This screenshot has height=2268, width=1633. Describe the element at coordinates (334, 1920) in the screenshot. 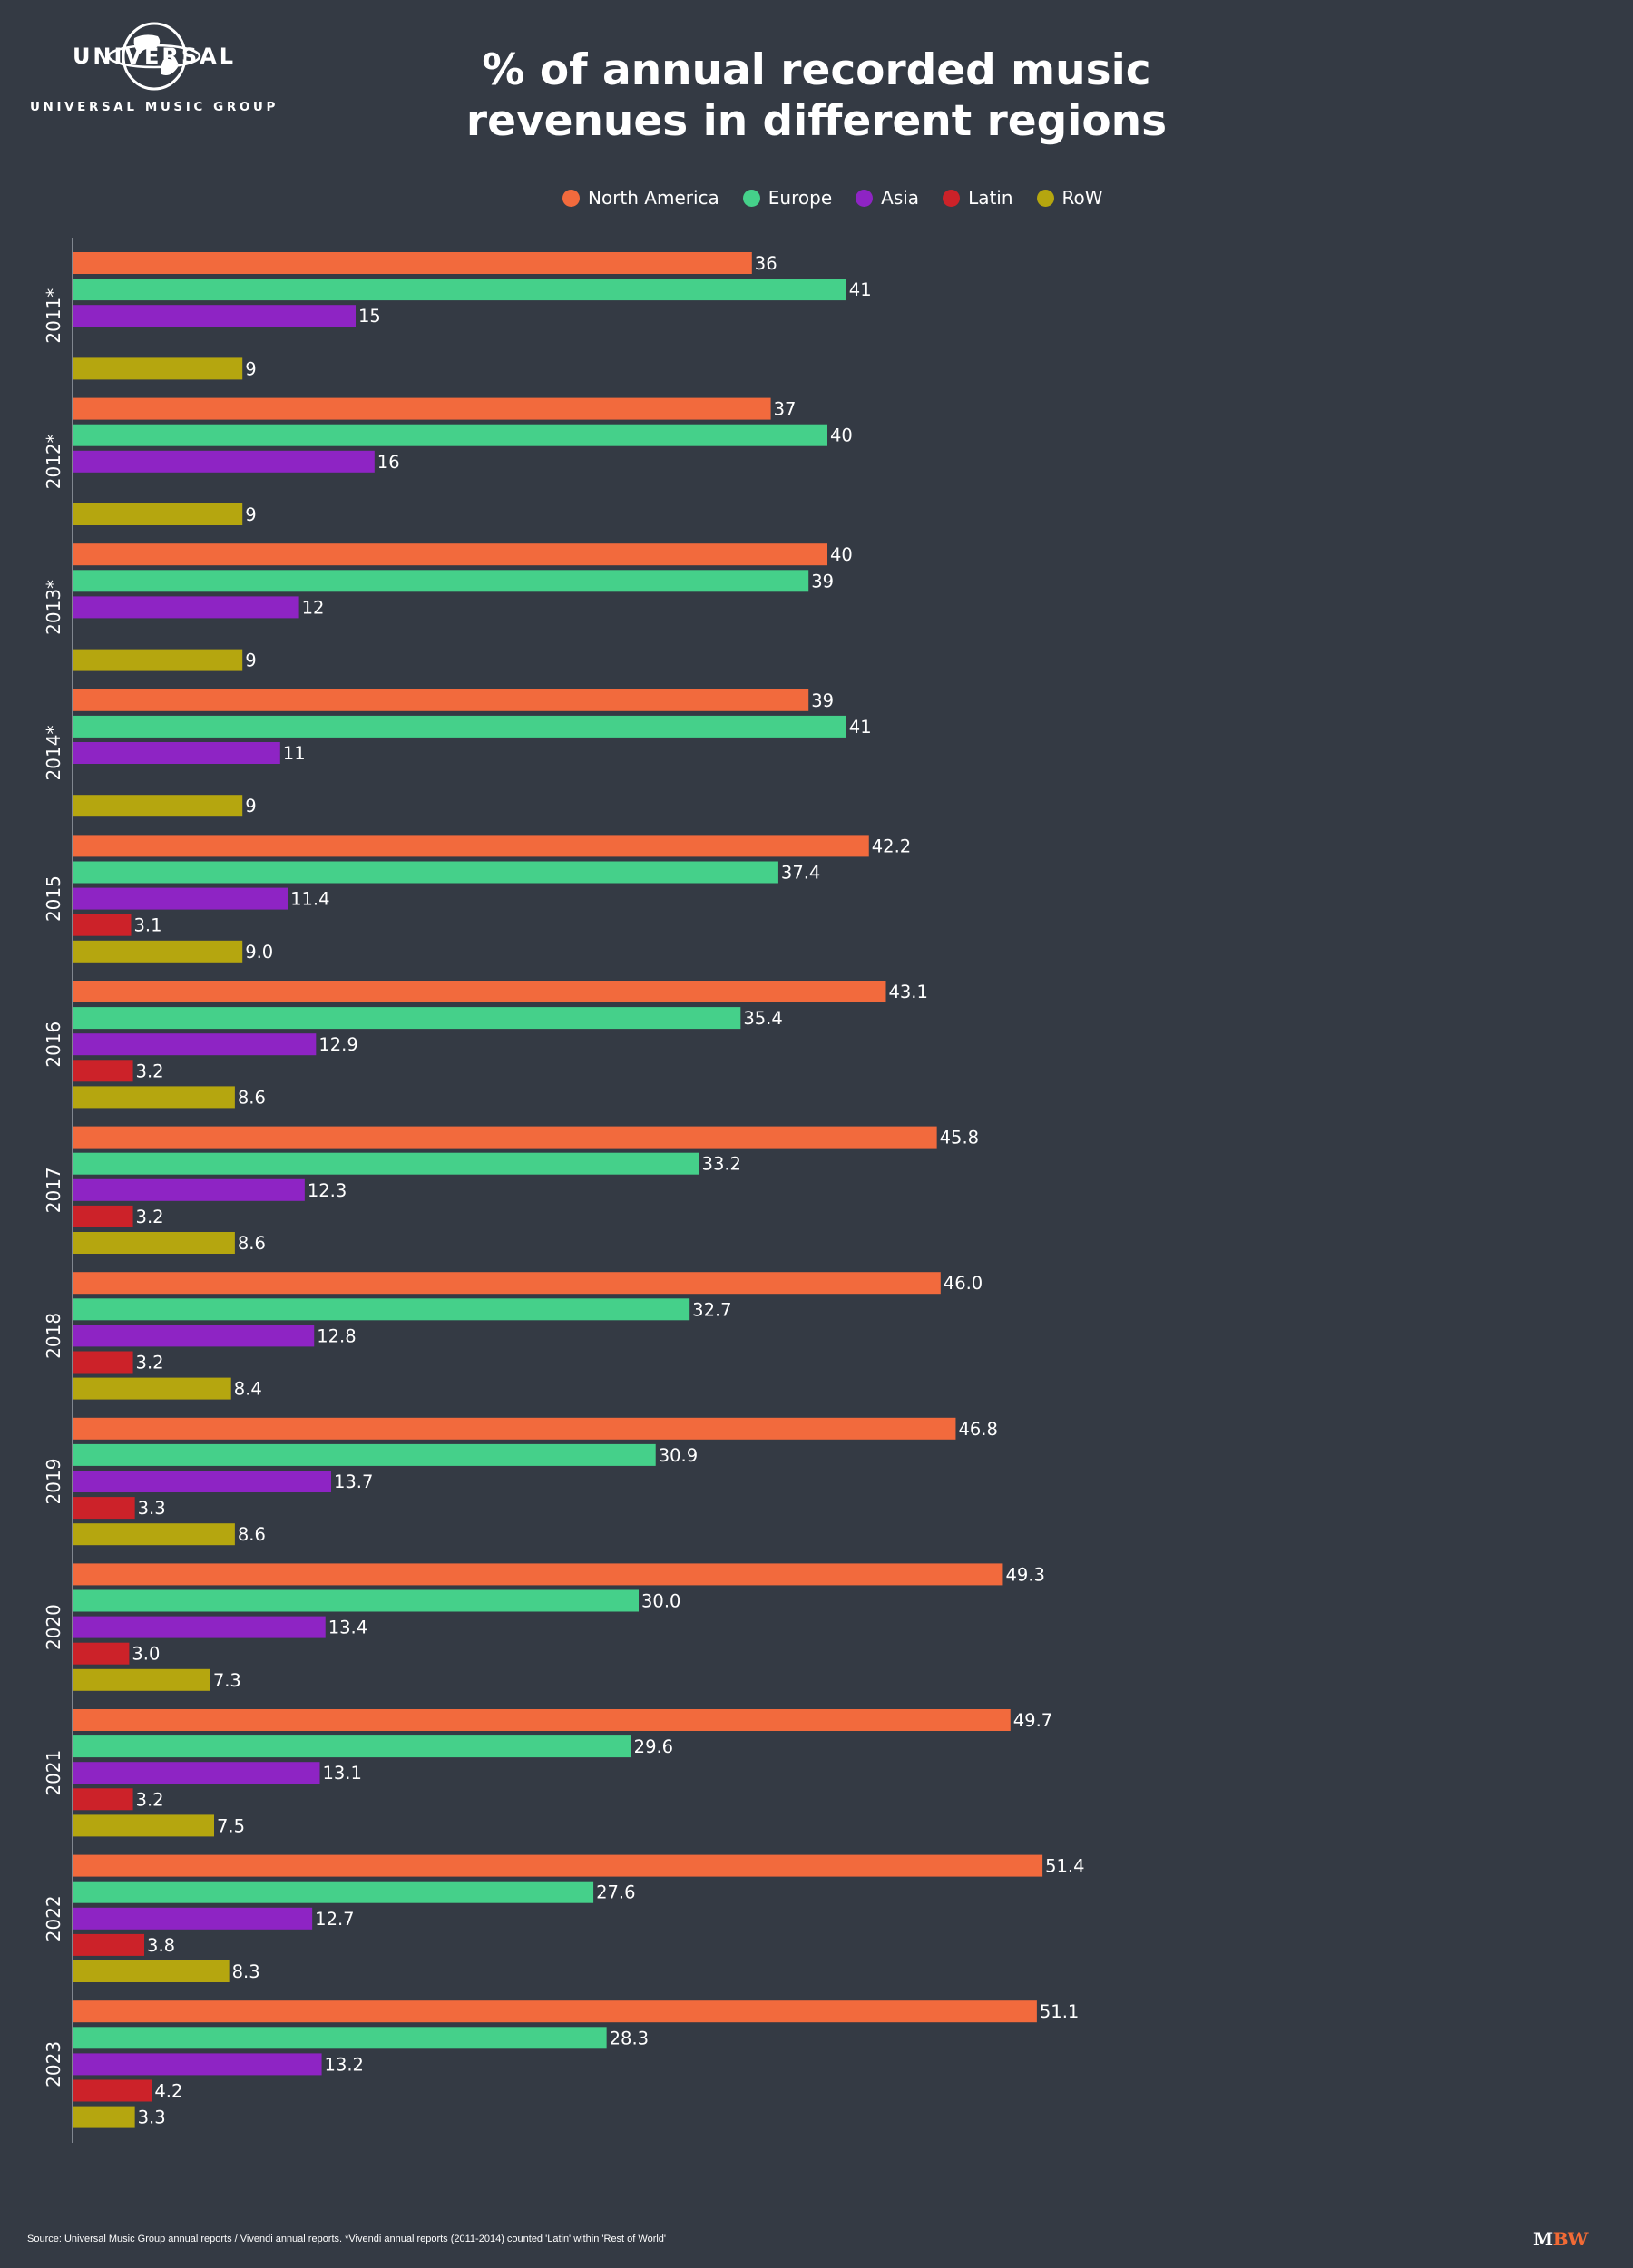

I see `data-label: 12.7` at that location.